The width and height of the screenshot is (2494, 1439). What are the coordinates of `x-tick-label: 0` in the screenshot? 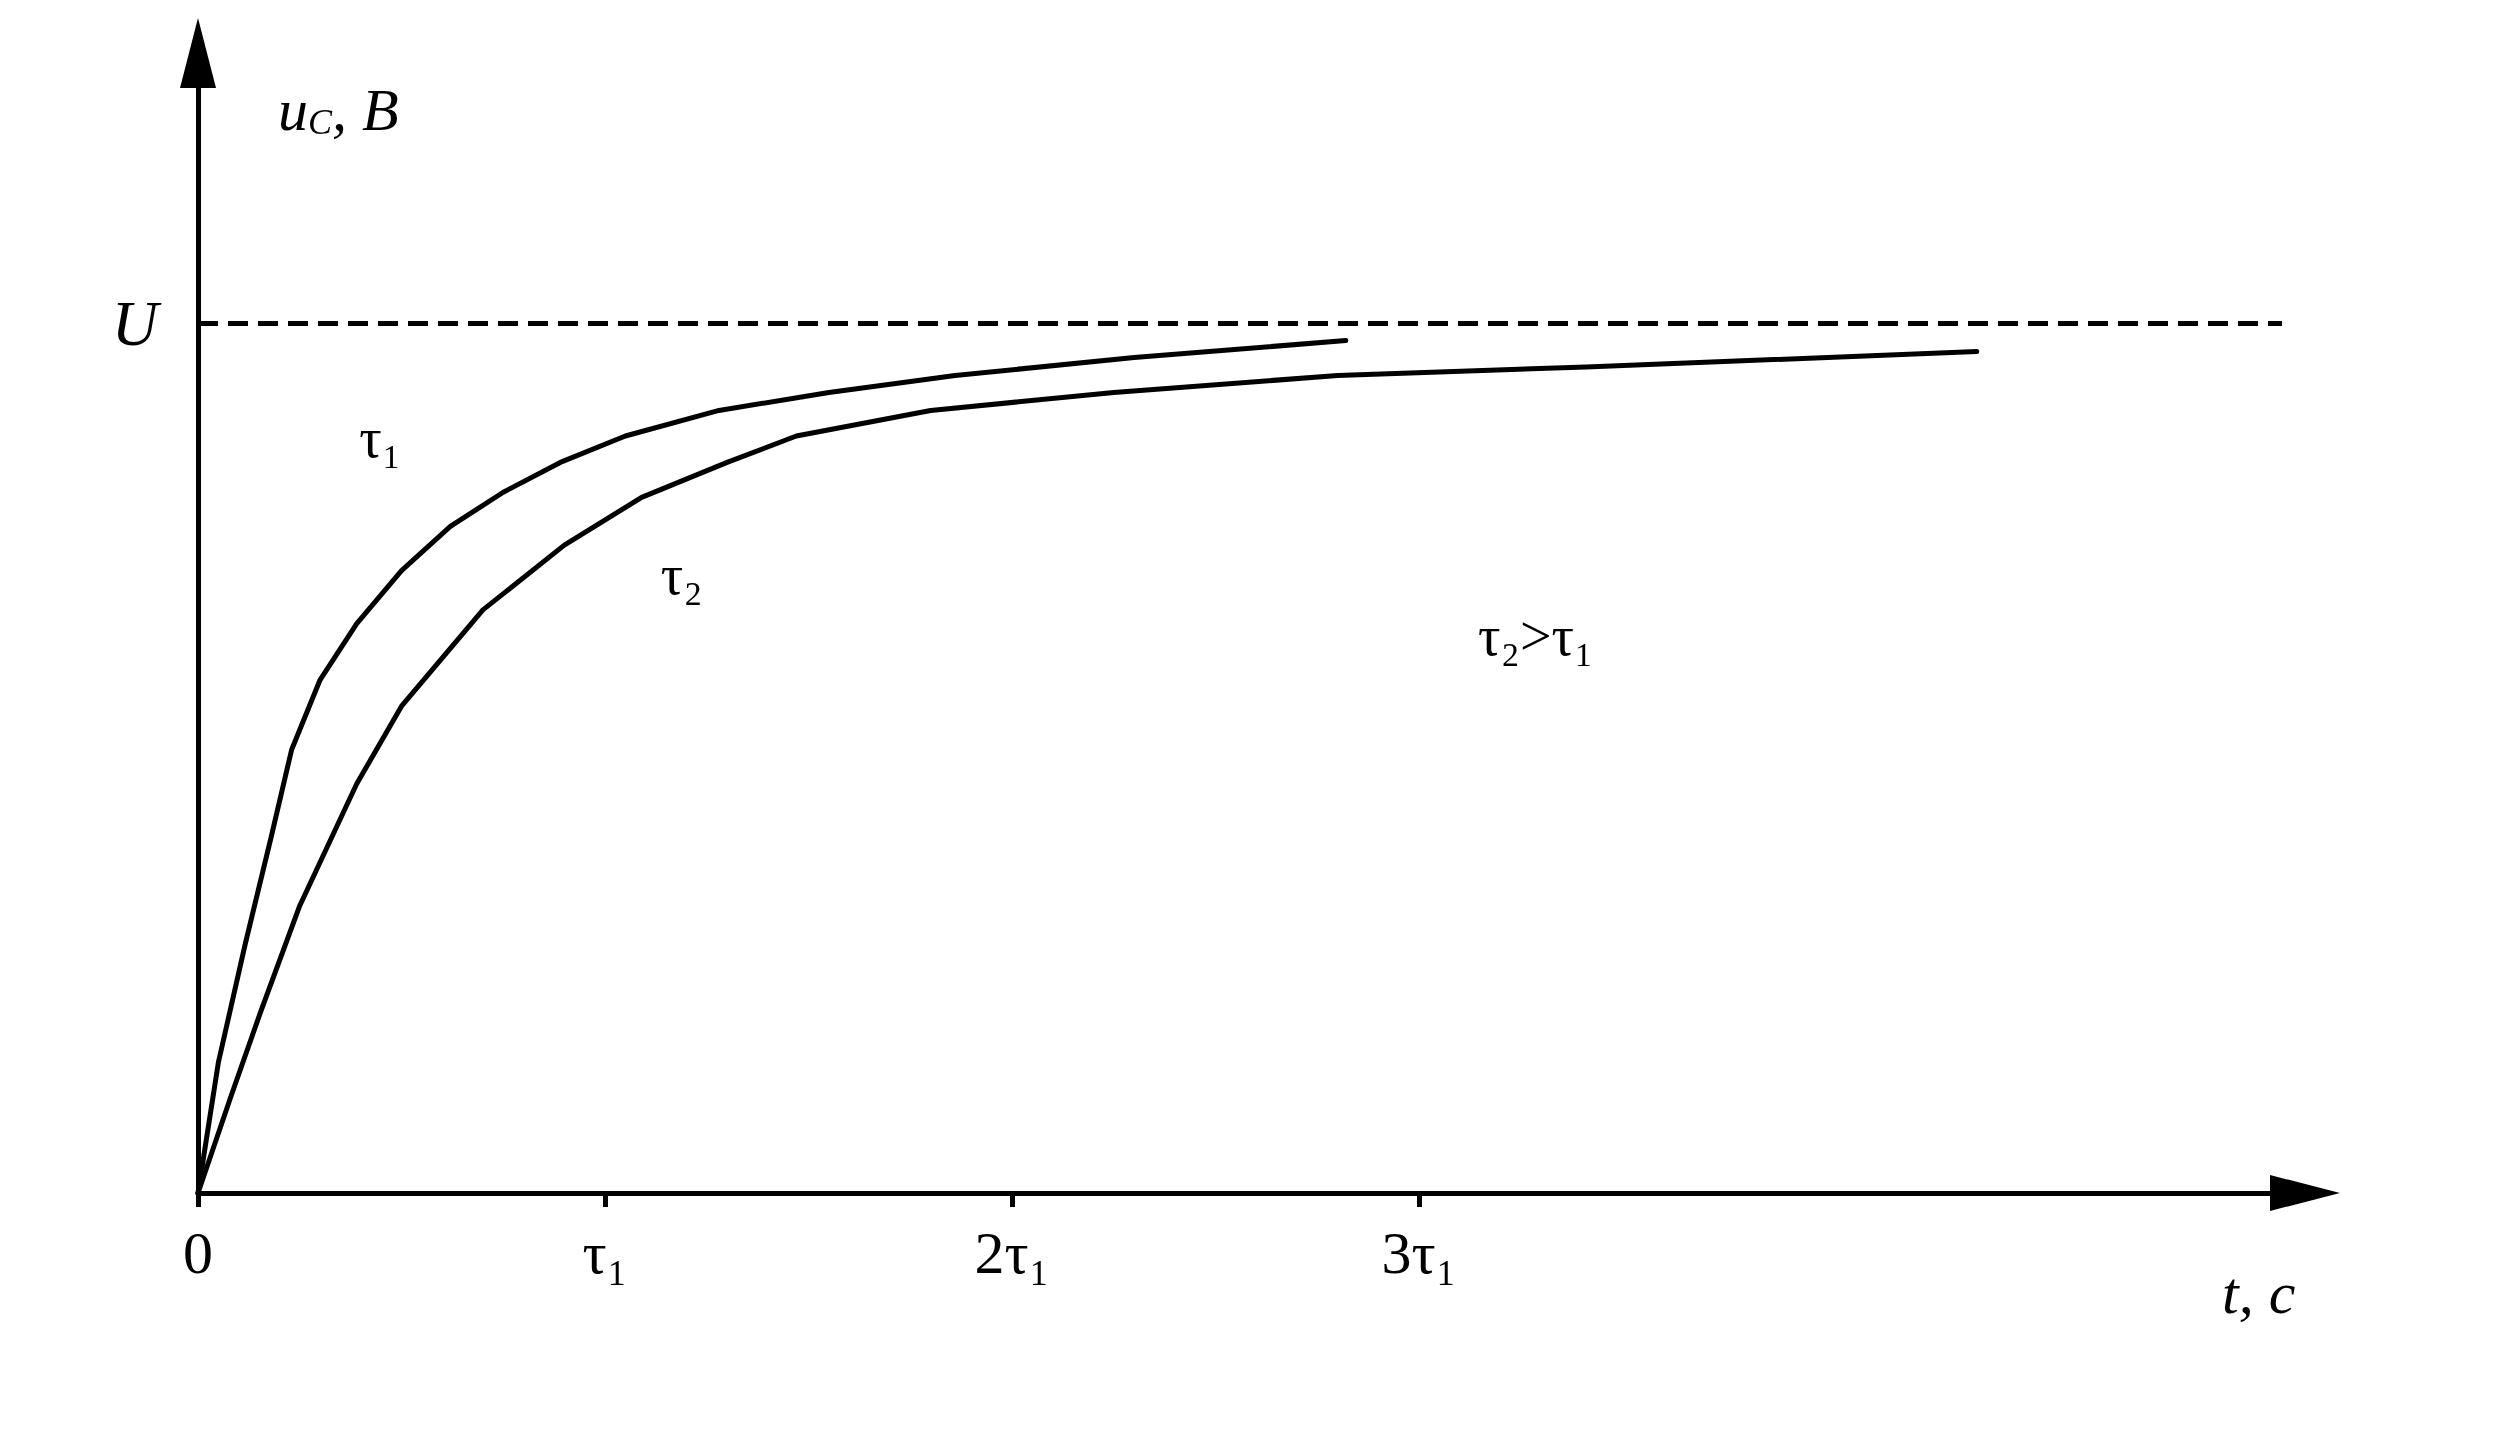 It's located at (198, 1253).